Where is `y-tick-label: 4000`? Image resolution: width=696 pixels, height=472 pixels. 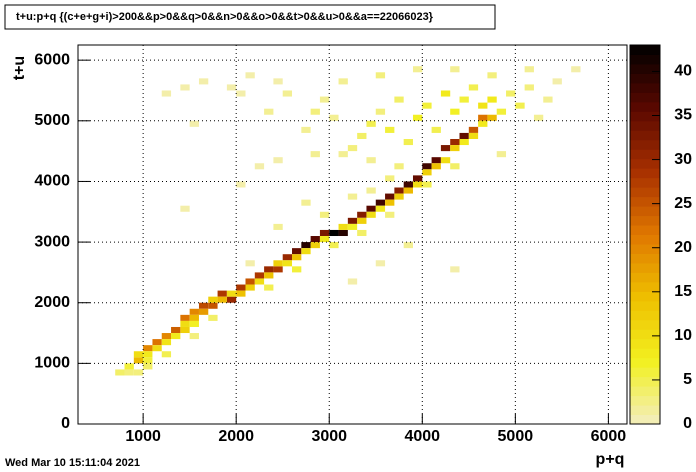
y-tick-label: 4000 is located at coordinates (52, 181).